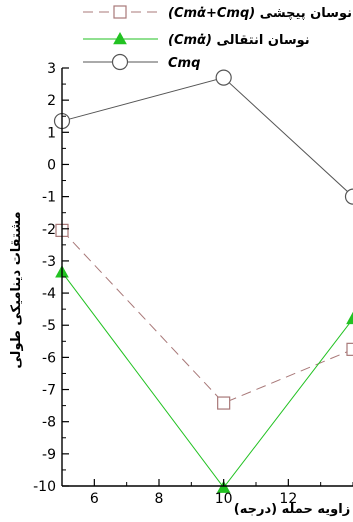  I want to click on legend-formula-2: Cmq, so click(184, 63).